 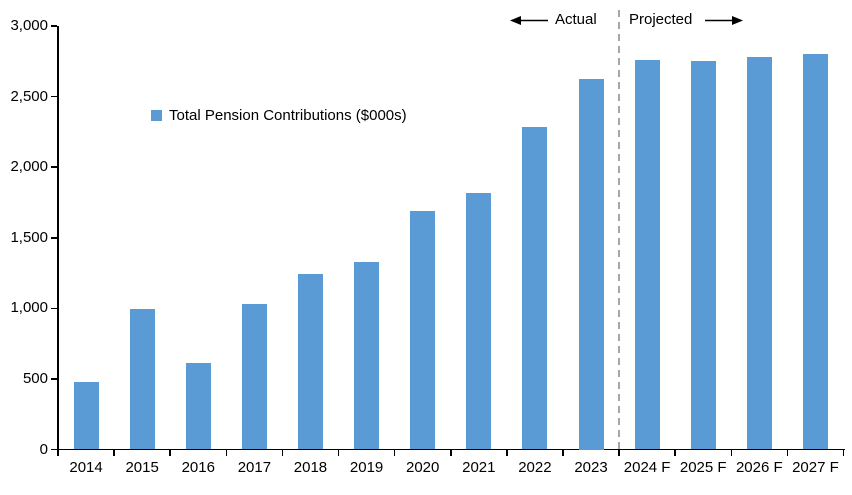 What do you see at coordinates (703, 467) in the screenshot?
I see `x-axis-label: 2025 F` at bounding box center [703, 467].